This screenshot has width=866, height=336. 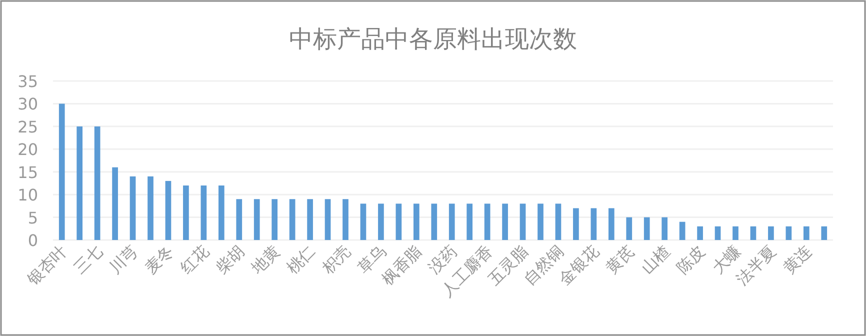 What do you see at coordinates (300, 259) in the screenshot?
I see `x-tick-label: 桃仁` at bounding box center [300, 259].